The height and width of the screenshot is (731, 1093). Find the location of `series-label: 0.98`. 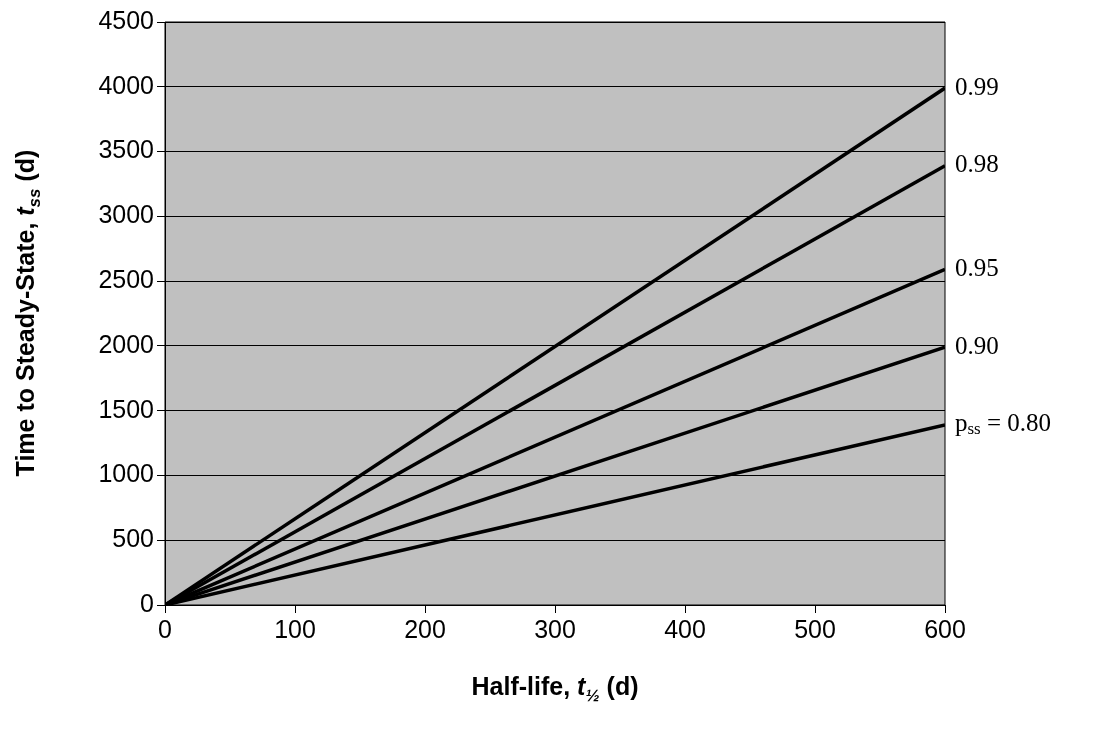

series-label: 0.98 is located at coordinates (977, 164).